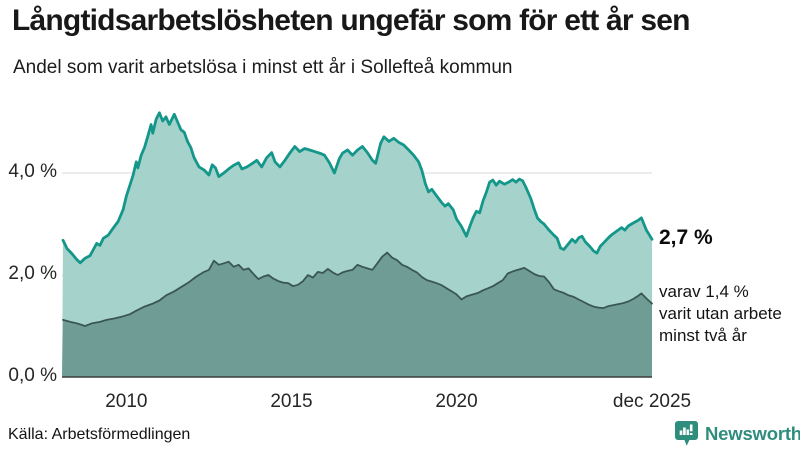  I want to click on newsworthy-bubble-chart-icon, so click(686, 433).